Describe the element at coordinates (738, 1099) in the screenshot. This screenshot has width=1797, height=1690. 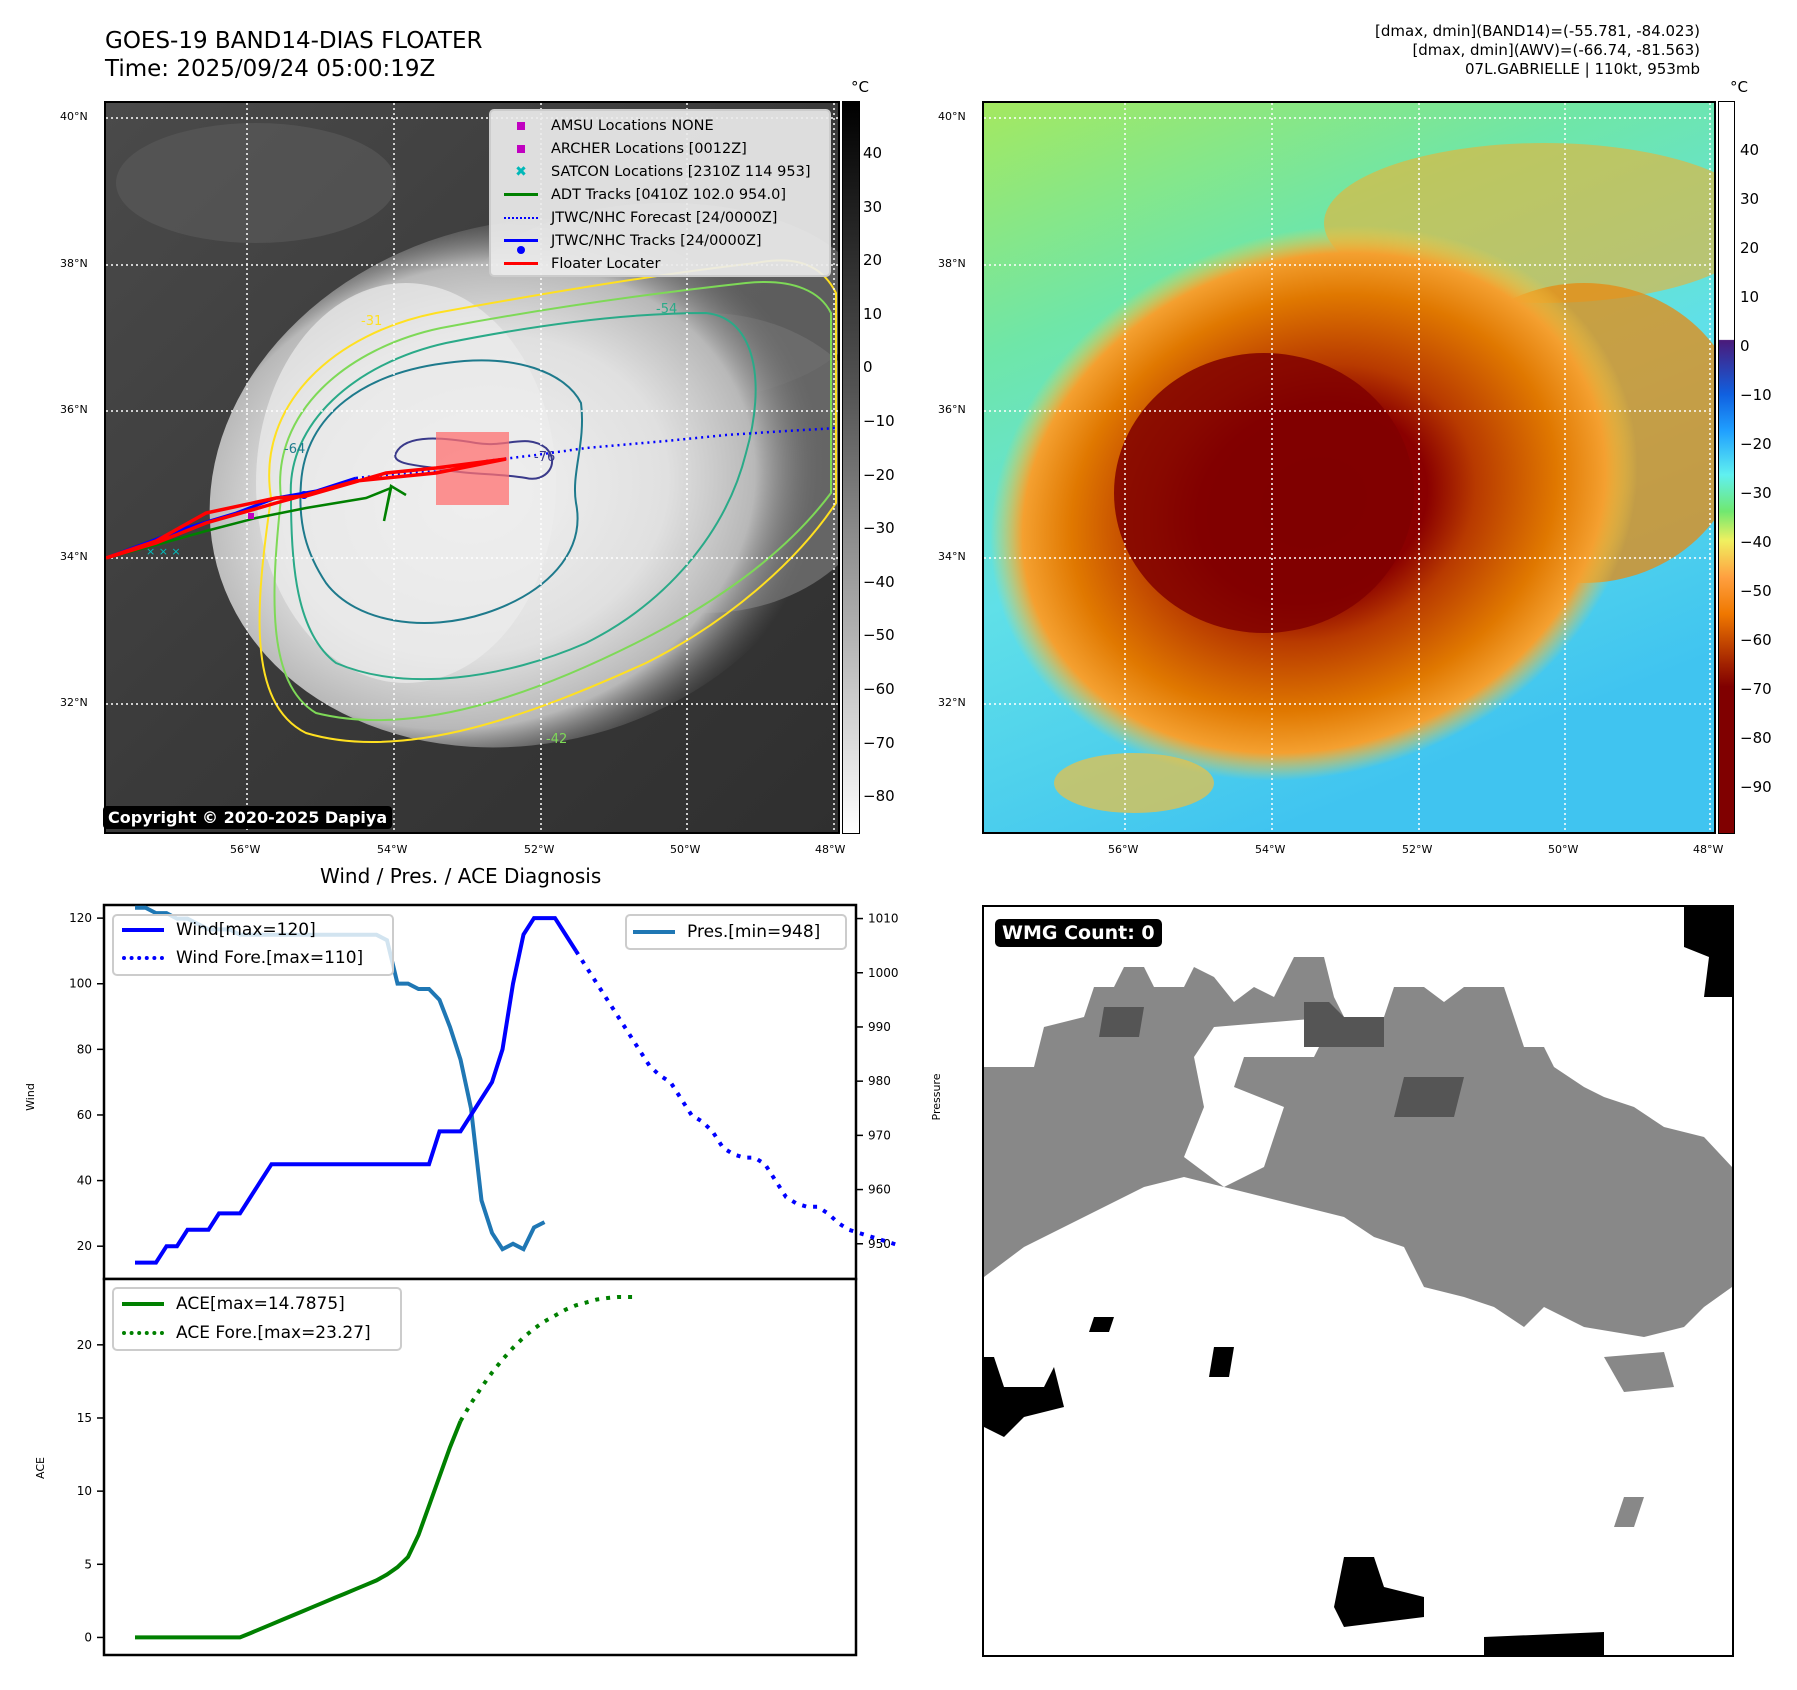
I see `wind-forecast-line` at that location.